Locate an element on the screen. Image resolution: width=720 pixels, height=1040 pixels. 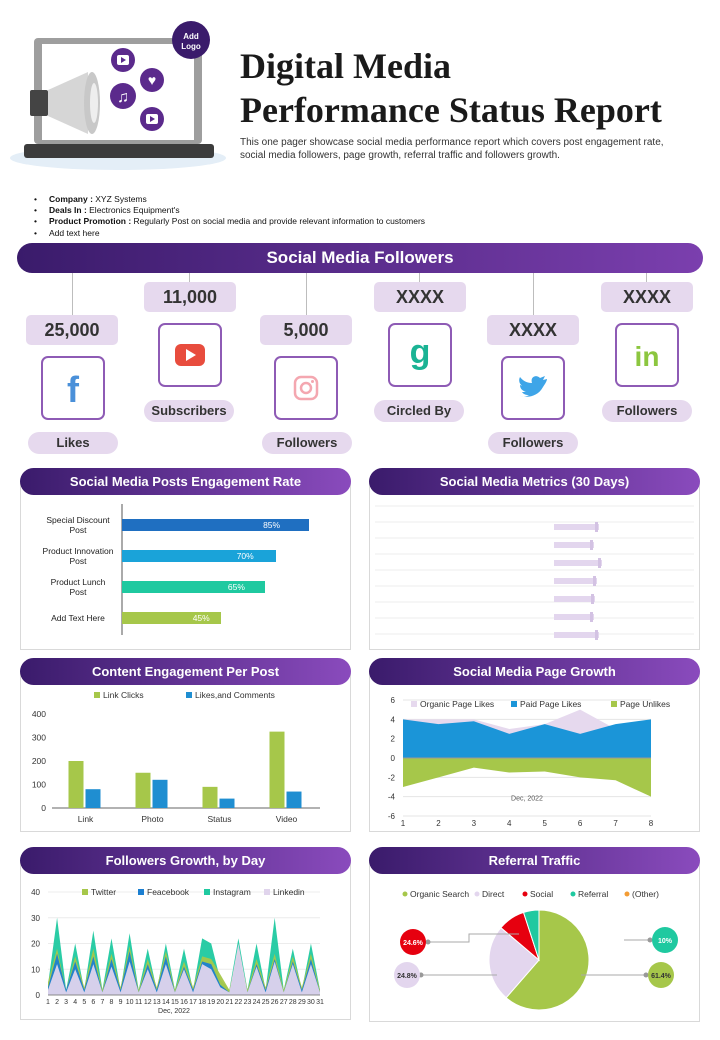
page-growth-title: Social Media Page Growth is located at coordinates (534, 671).